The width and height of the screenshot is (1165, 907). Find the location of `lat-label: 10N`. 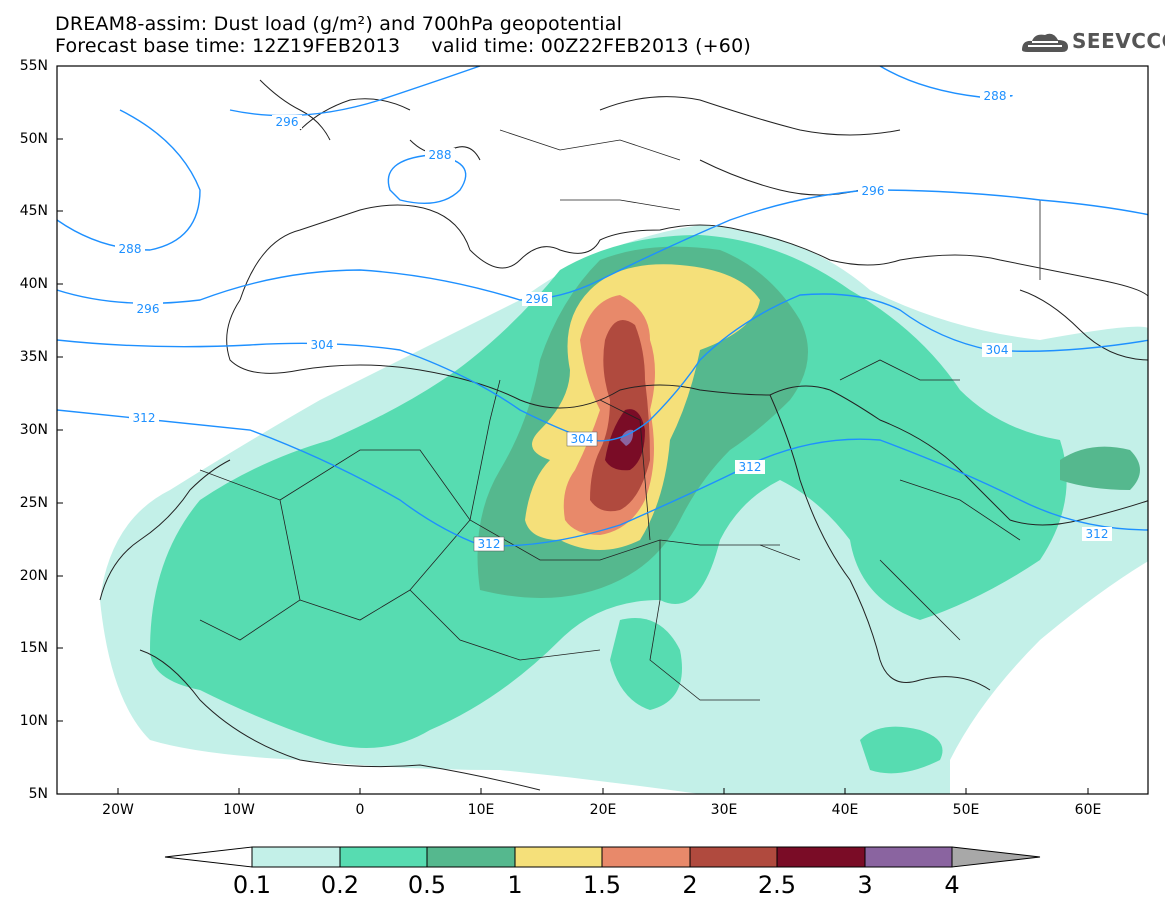

lat-label: 10N is located at coordinates (33, 721).